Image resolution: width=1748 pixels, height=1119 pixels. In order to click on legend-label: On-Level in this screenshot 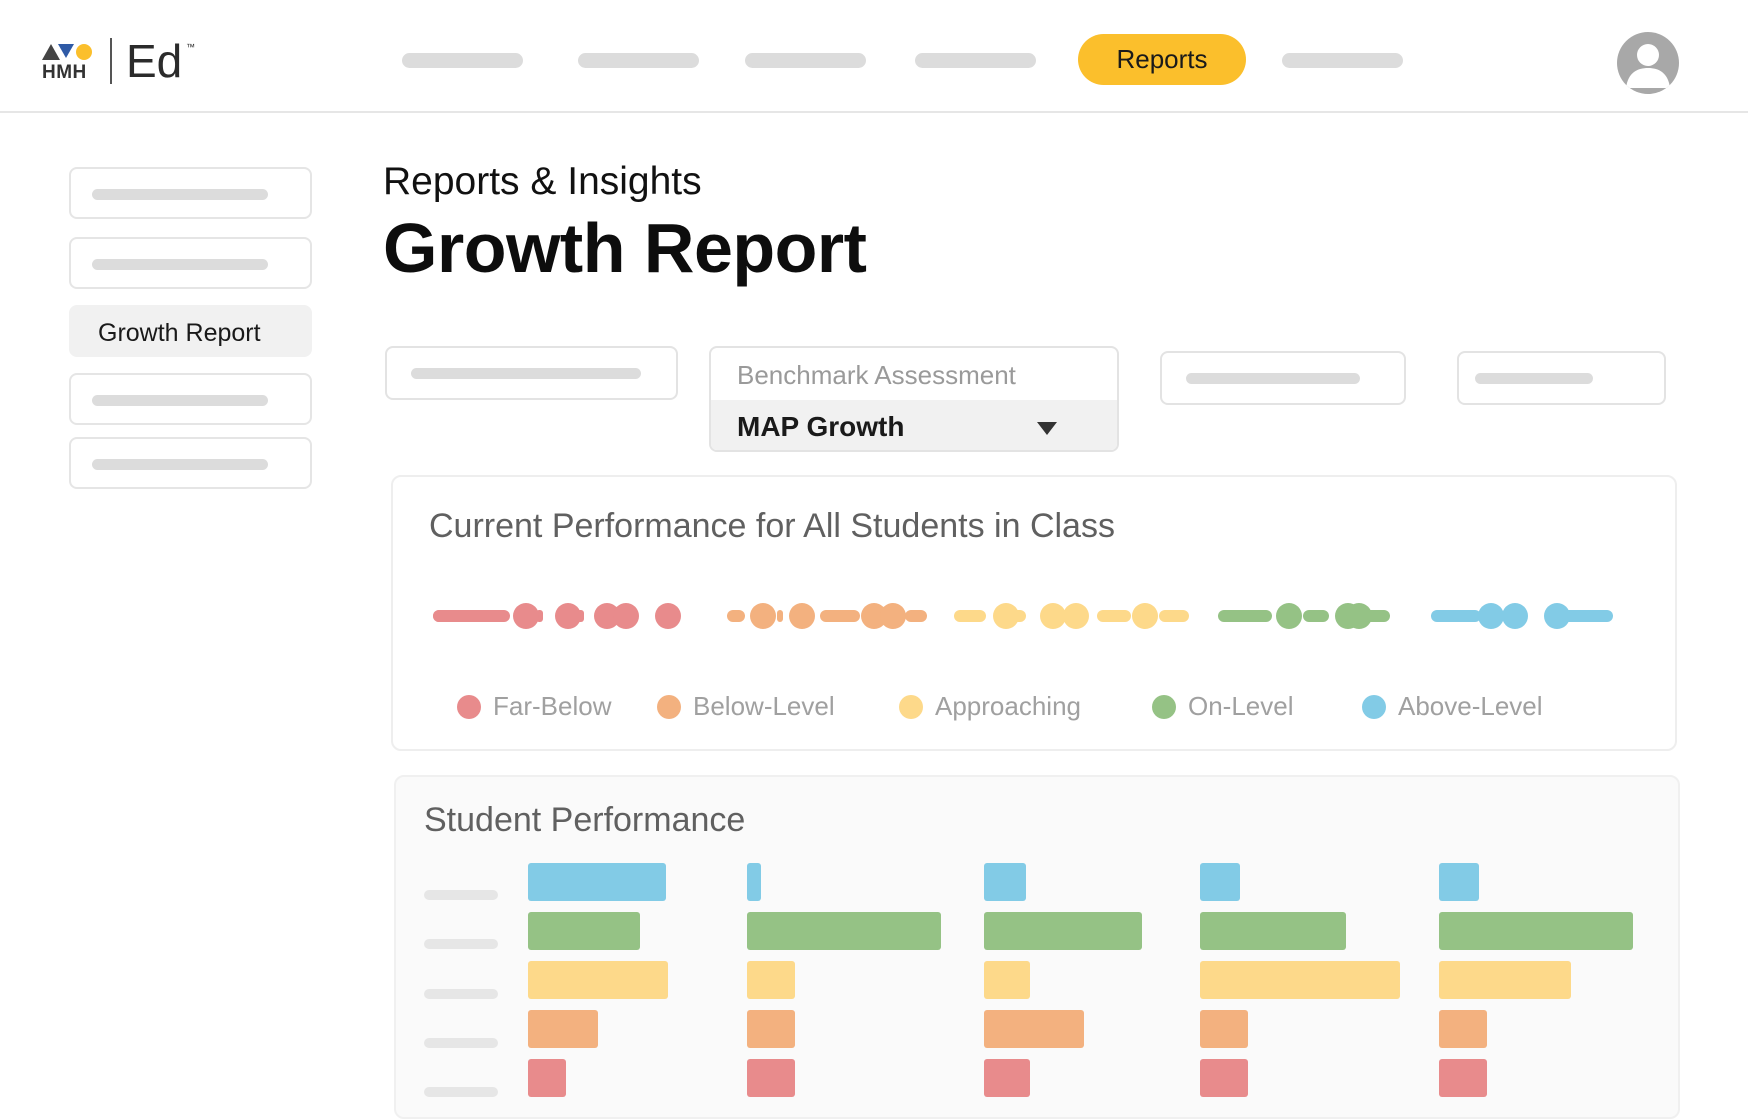, I will do `click(1241, 706)`.